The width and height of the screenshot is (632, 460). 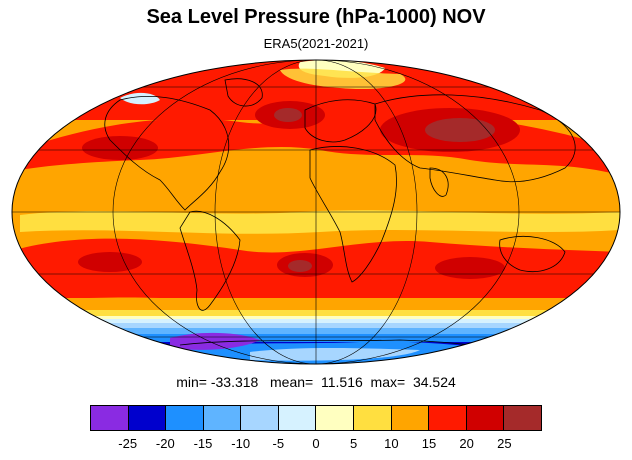 What do you see at coordinates (353, 214) in the screenshot?
I see `africa-outline` at bounding box center [353, 214].